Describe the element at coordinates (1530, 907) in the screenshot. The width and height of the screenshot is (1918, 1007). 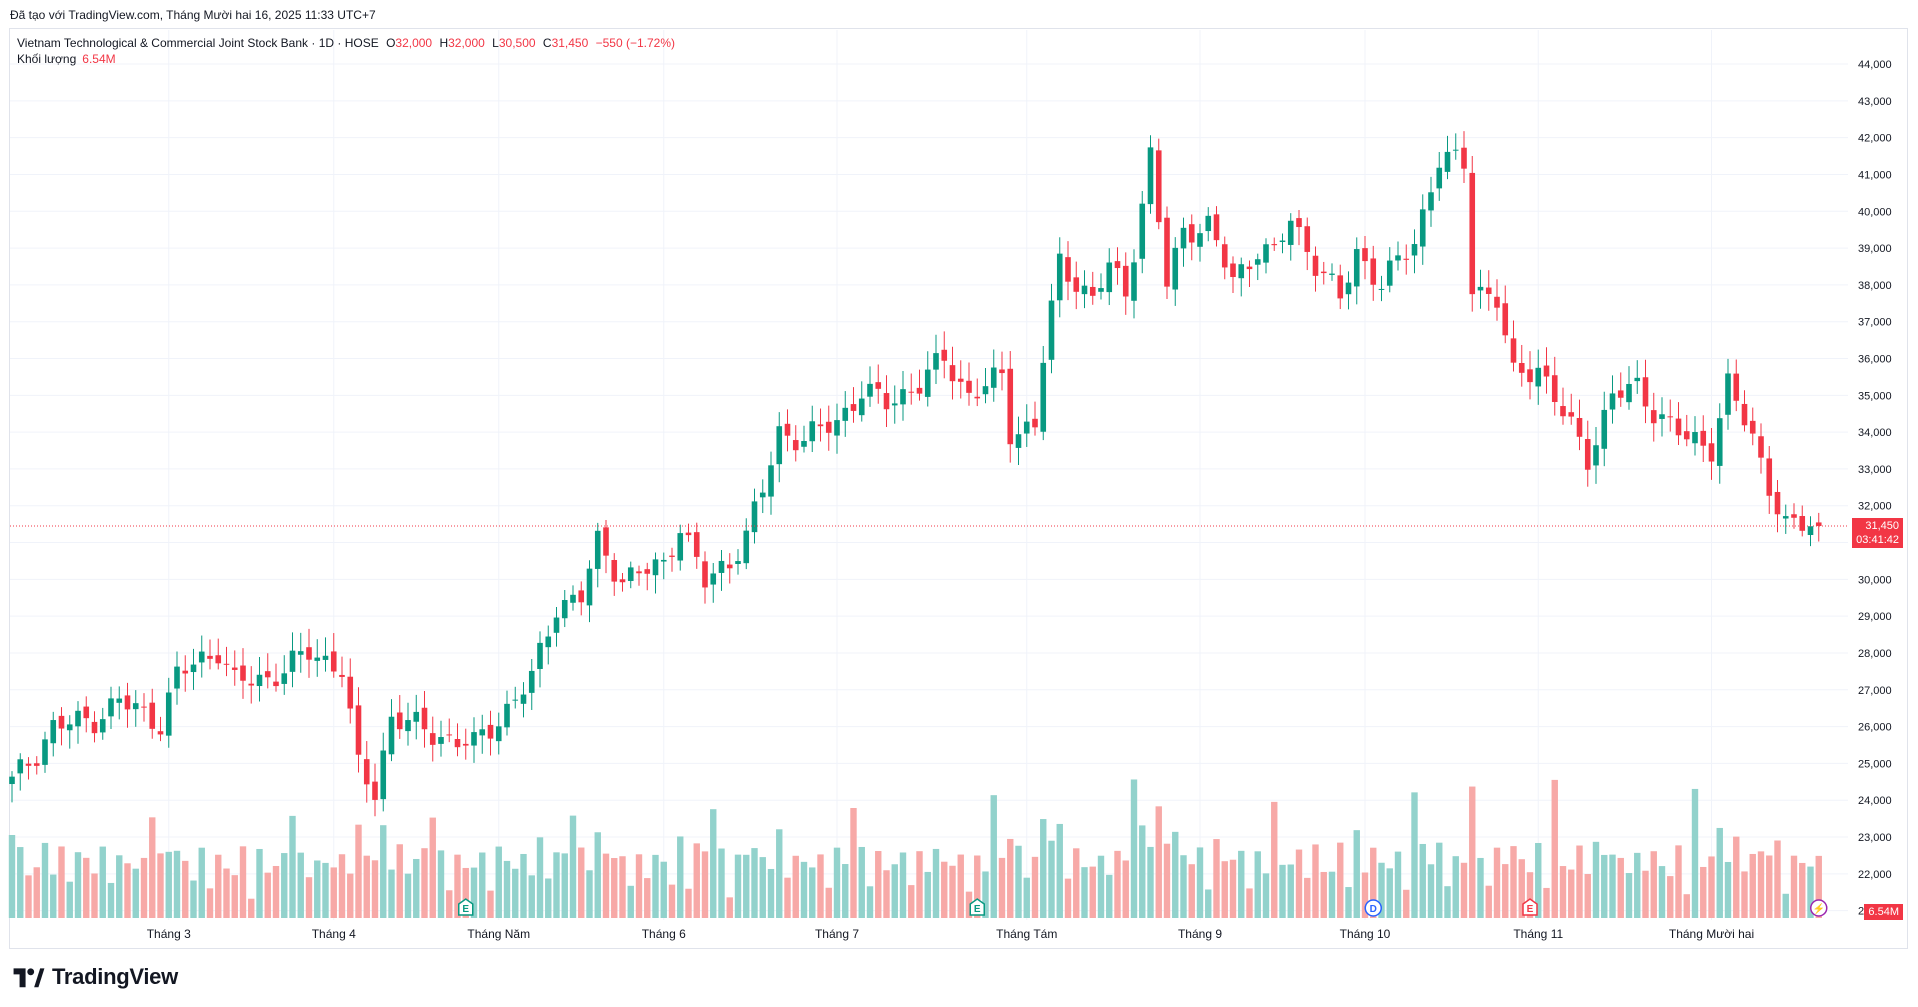
I see `marker-shape` at that location.